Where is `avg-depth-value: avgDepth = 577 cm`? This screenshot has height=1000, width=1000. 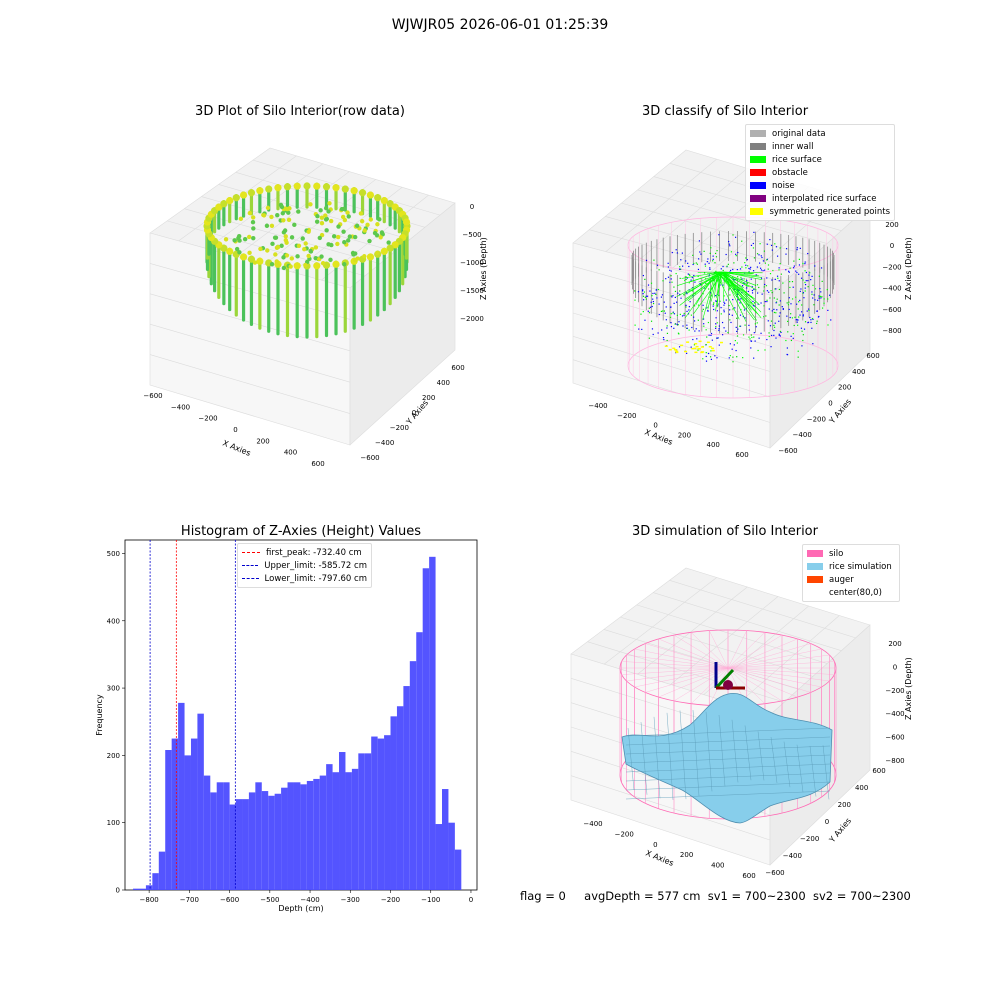 avg-depth-value: avgDepth = 577 cm is located at coordinates (642, 896).